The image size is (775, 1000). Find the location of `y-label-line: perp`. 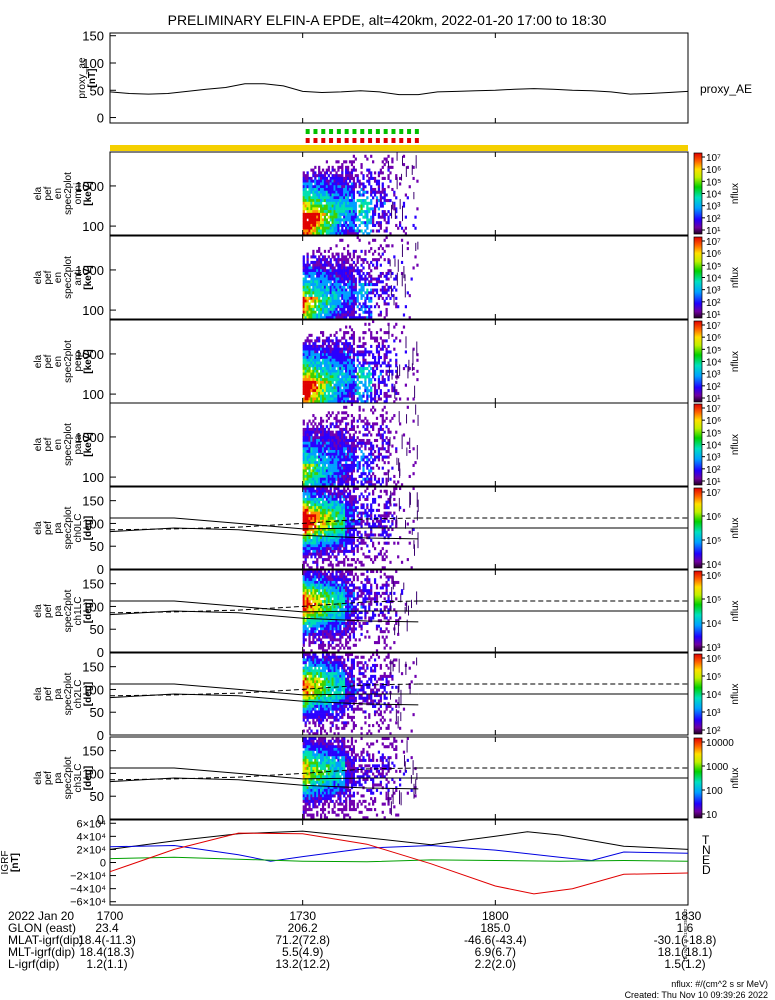

y-label-line: perp is located at coordinates (78, 361).